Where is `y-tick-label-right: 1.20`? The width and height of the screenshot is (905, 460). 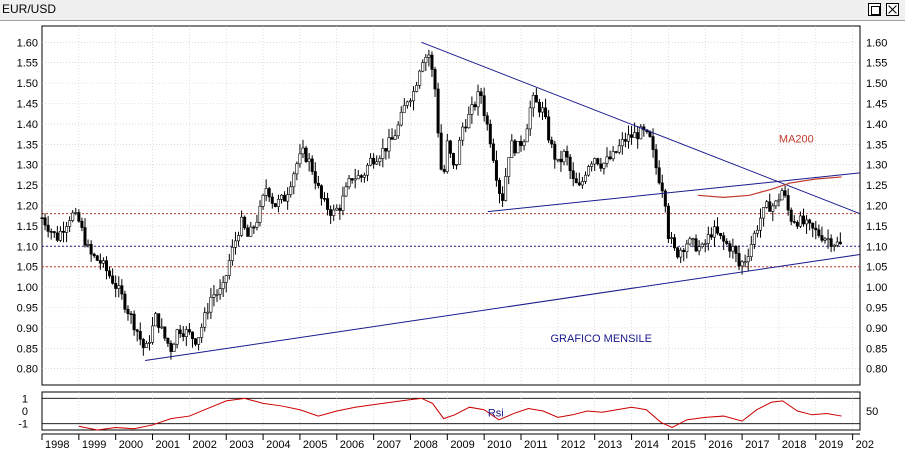 y-tick-label-right: 1.20 is located at coordinates (876, 207).